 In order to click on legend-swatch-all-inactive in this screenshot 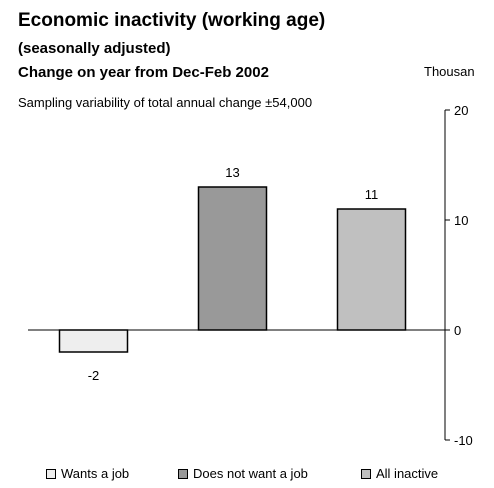, I will do `click(366, 473)`.